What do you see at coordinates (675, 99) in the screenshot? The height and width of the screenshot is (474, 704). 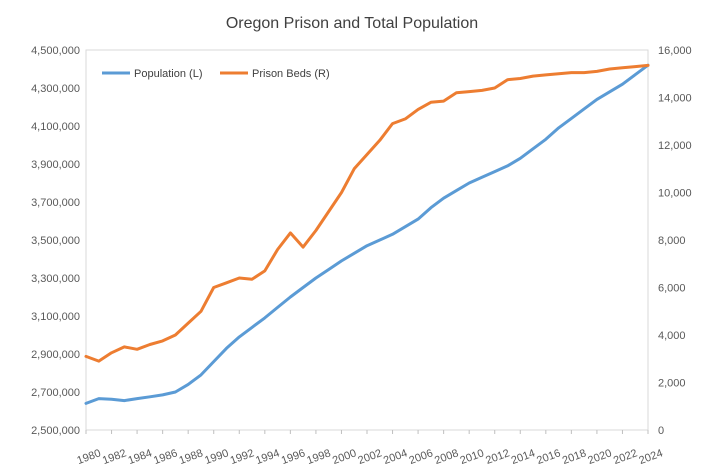 I see `y-right-tick-label: 14,000` at bounding box center [675, 99].